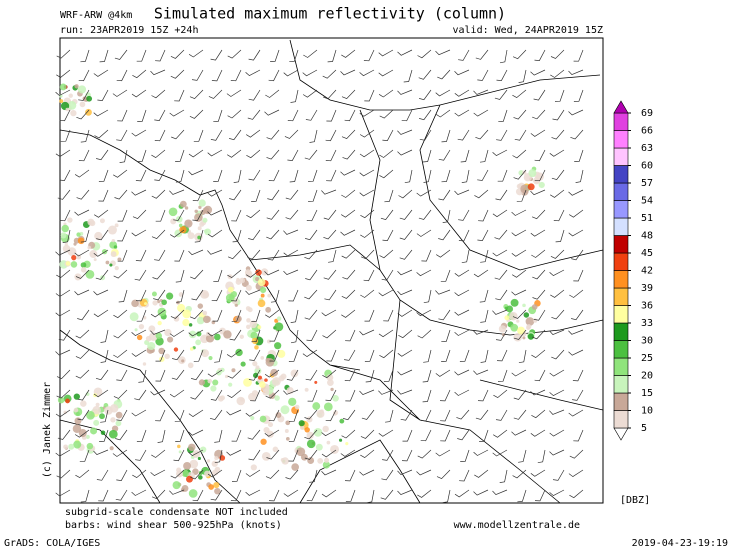 This screenshot has width=732, height=549. Describe the element at coordinates (647, 183) in the screenshot. I see `colorbar-label: 57` at that location.